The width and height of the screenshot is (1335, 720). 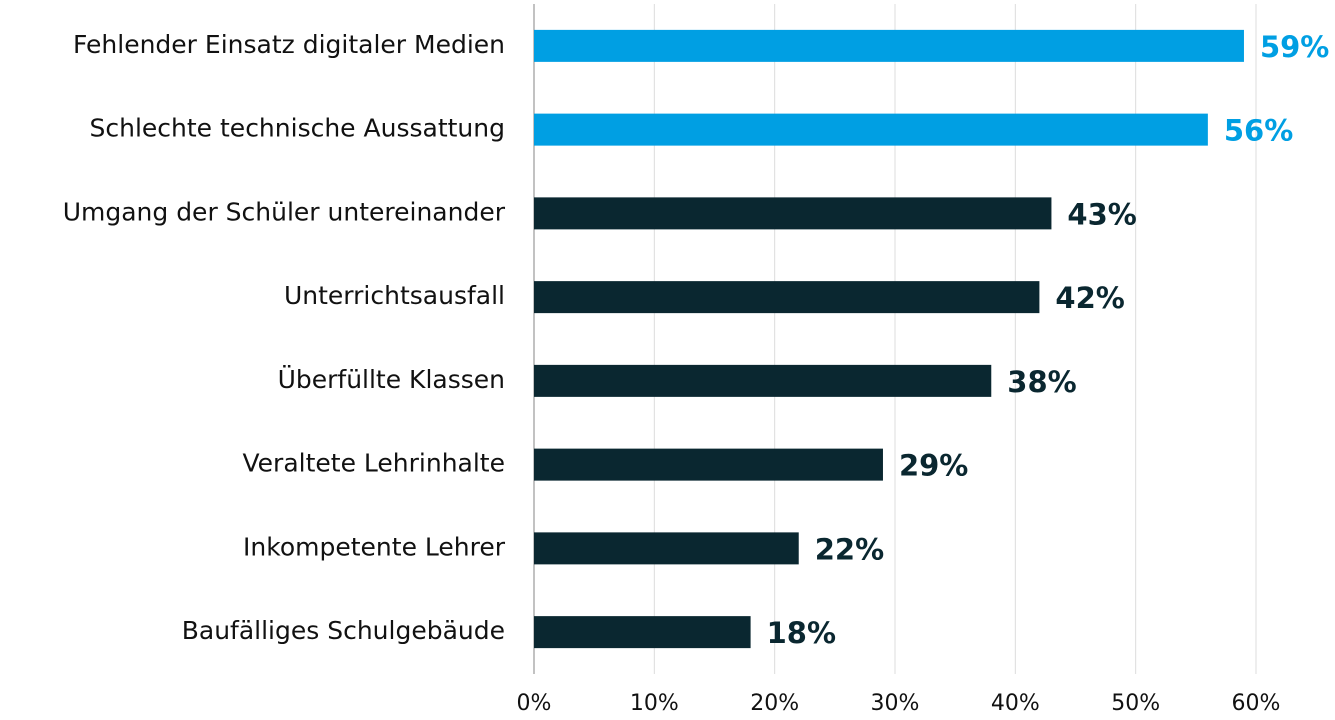 What do you see at coordinates (343, 630) in the screenshot?
I see `y-tick-label: Baufälliges Schulgebäude` at bounding box center [343, 630].